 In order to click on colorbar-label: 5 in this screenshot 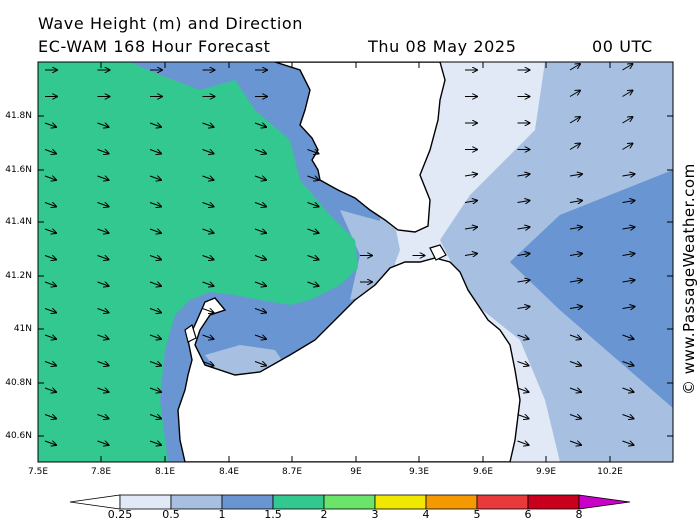, I will do `click(477, 514)`.